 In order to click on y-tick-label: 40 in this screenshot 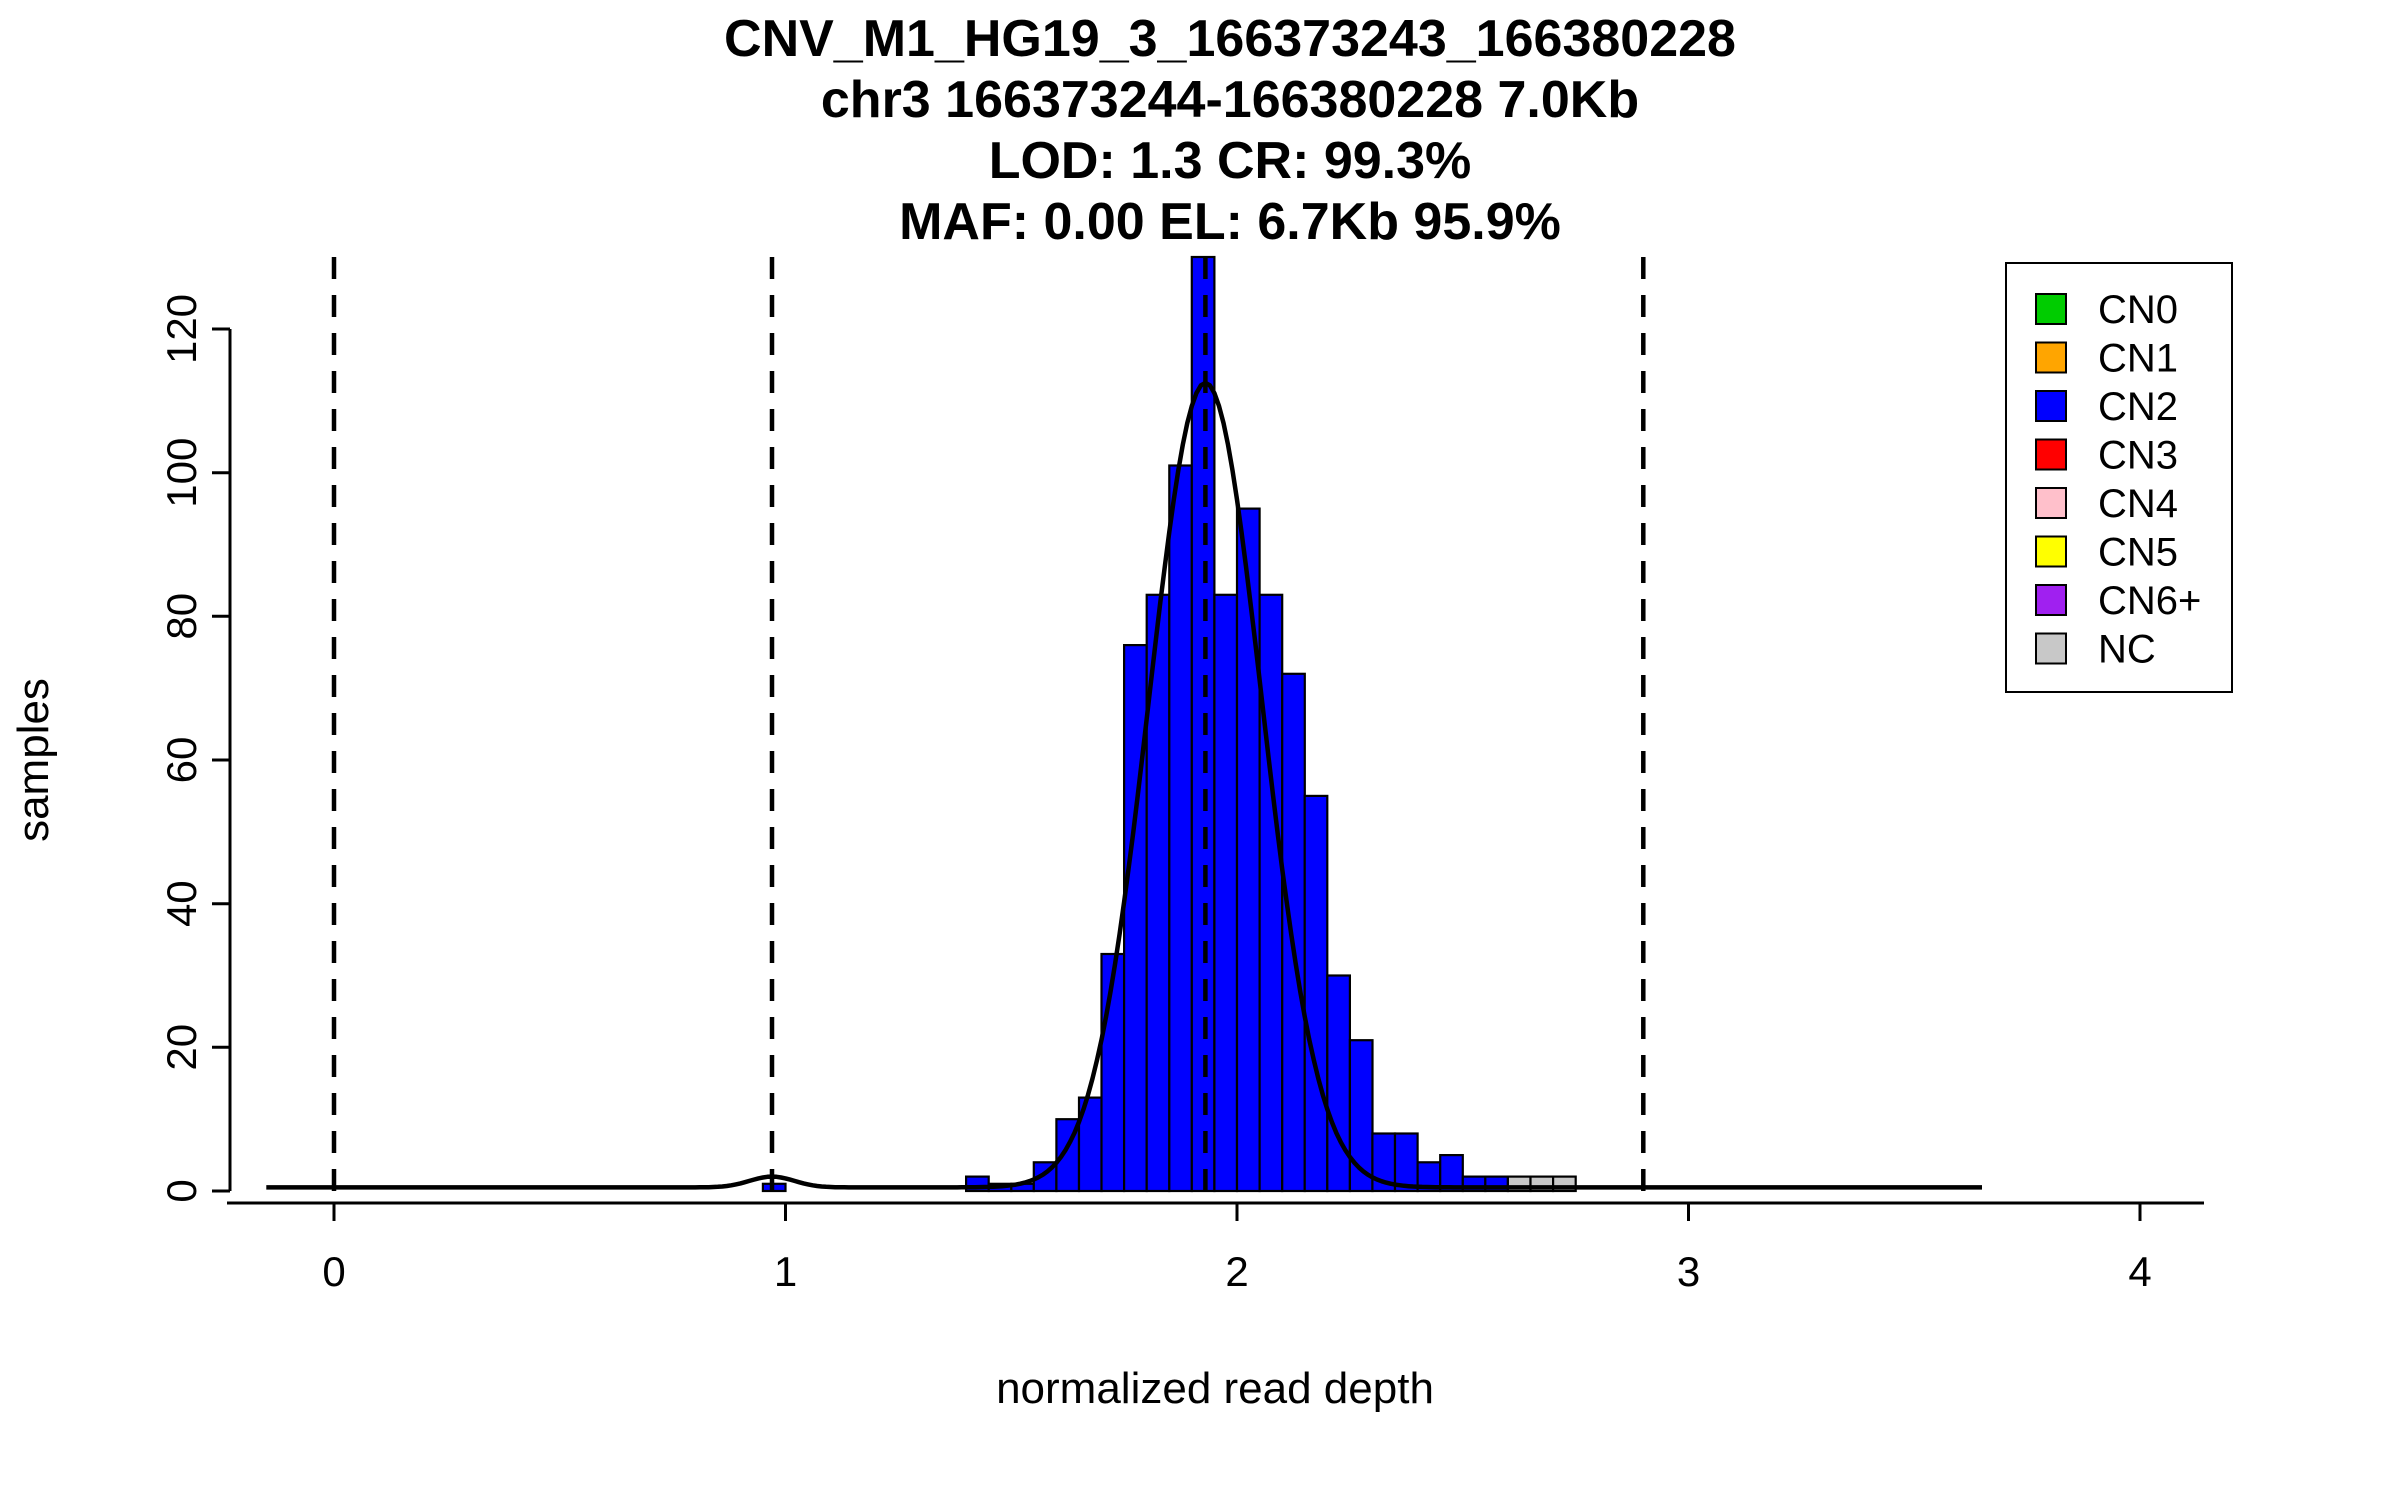, I will do `click(181, 903)`.